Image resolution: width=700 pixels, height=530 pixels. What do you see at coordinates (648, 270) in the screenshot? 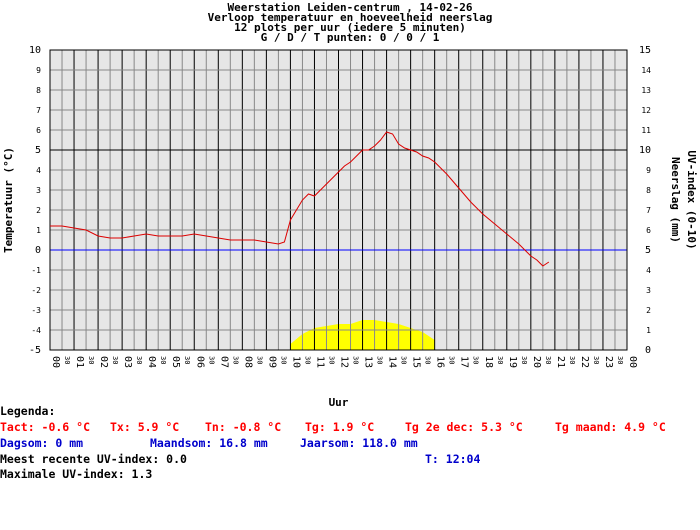
I see `y-right-tick-label: 4` at bounding box center [648, 270].